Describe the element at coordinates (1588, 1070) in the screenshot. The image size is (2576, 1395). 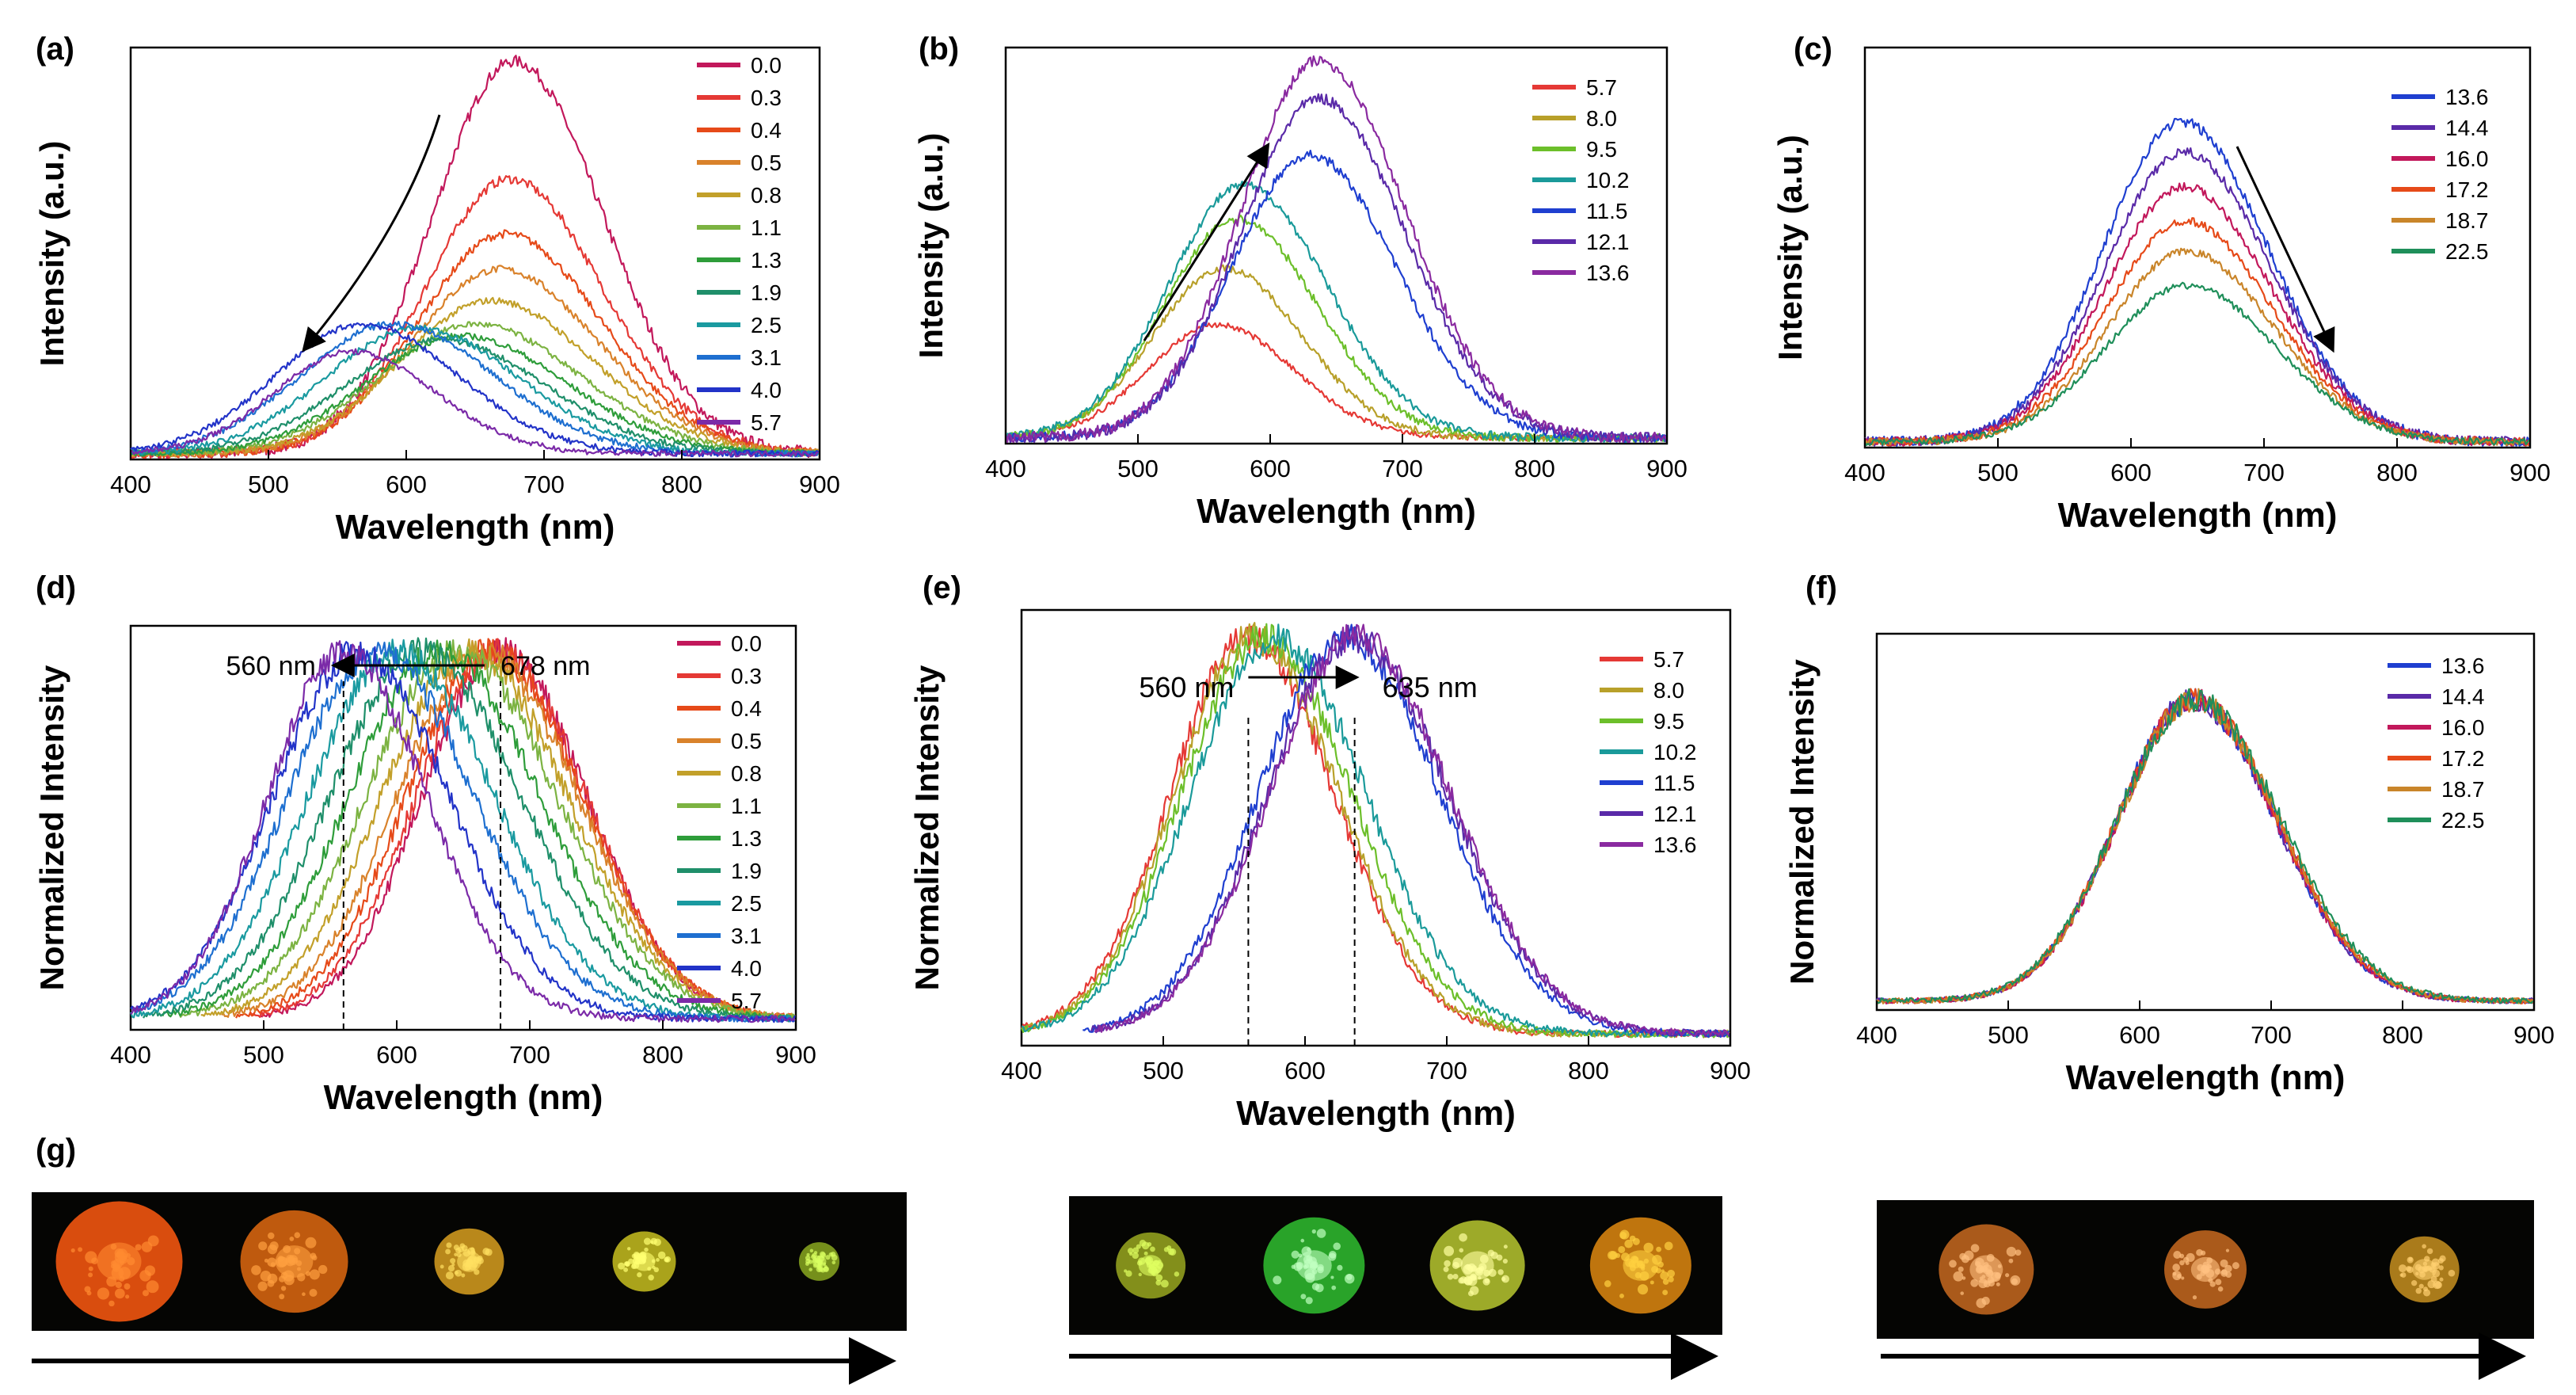
I see `x-tick-label: 800` at that location.